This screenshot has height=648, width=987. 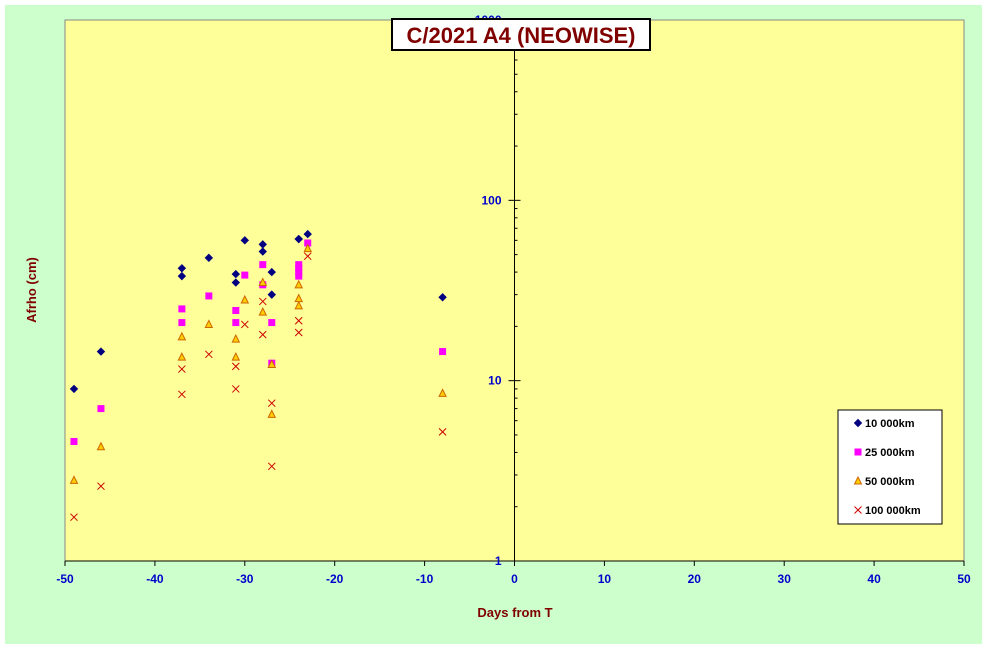 What do you see at coordinates (425, 579) in the screenshot?
I see `x-tick-label: -10` at bounding box center [425, 579].